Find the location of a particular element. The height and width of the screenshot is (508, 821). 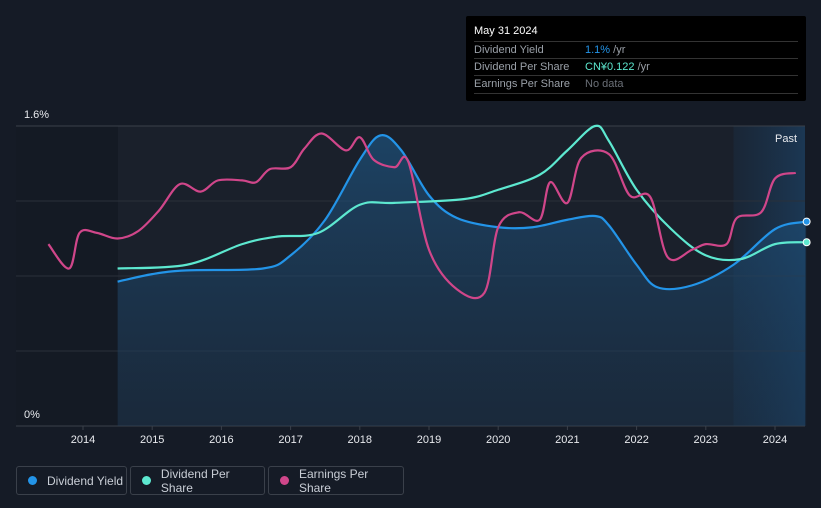

x-tick-label: 2018 is located at coordinates (360, 440).